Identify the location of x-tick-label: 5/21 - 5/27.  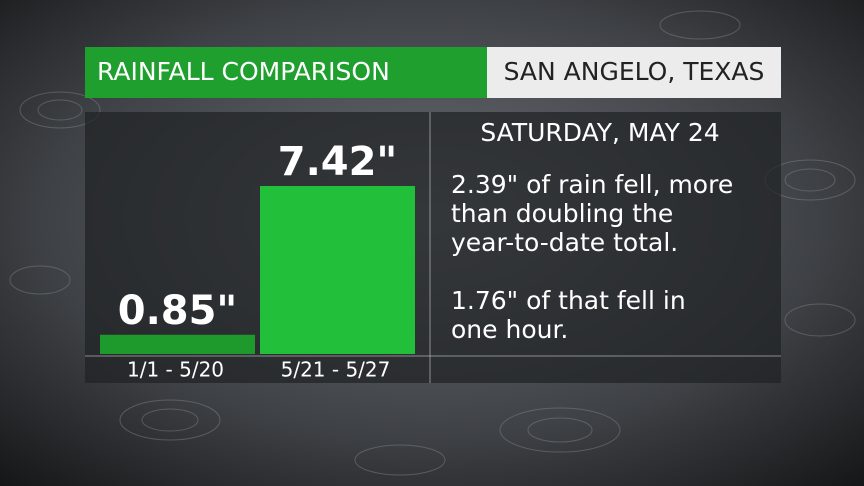
(336, 370).